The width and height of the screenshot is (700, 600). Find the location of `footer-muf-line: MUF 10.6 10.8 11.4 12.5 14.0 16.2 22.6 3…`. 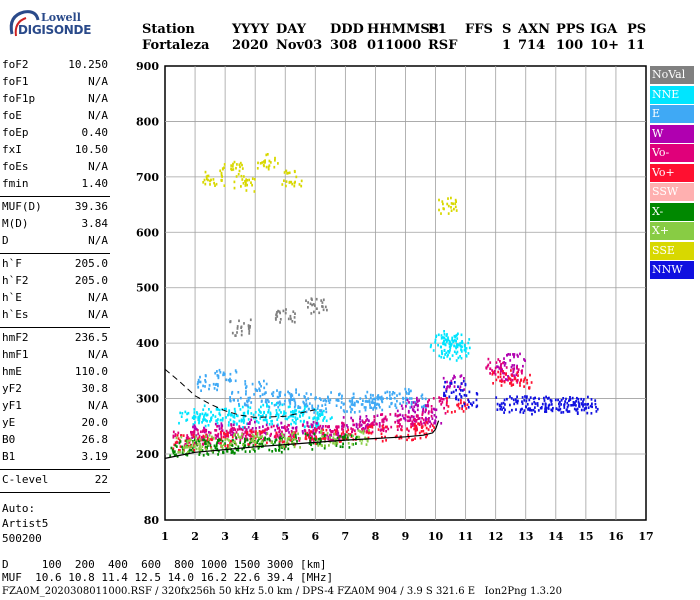

footer-muf-line: MUF 10.6 10.8 11.4 12.5 14.0 16.2 22.6 3… is located at coordinates (168, 577).